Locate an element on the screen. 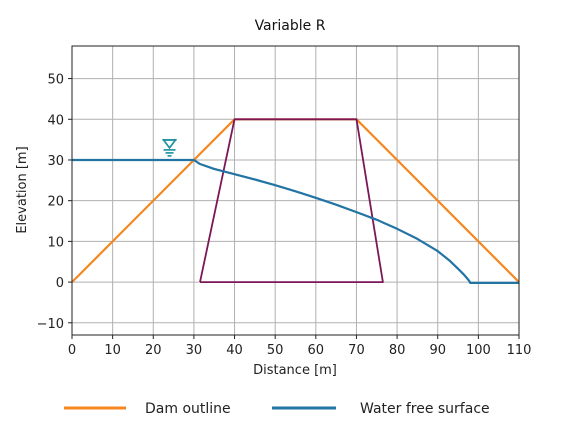  x-tick-label: 90 is located at coordinates (437, 350).